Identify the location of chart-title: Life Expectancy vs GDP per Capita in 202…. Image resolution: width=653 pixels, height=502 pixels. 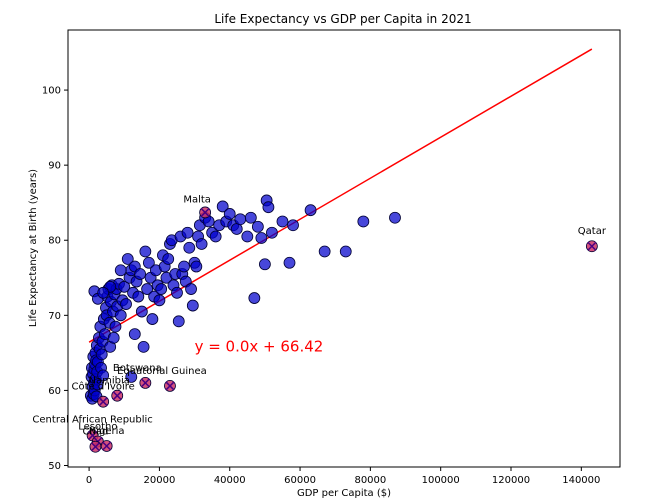
(342, 19).